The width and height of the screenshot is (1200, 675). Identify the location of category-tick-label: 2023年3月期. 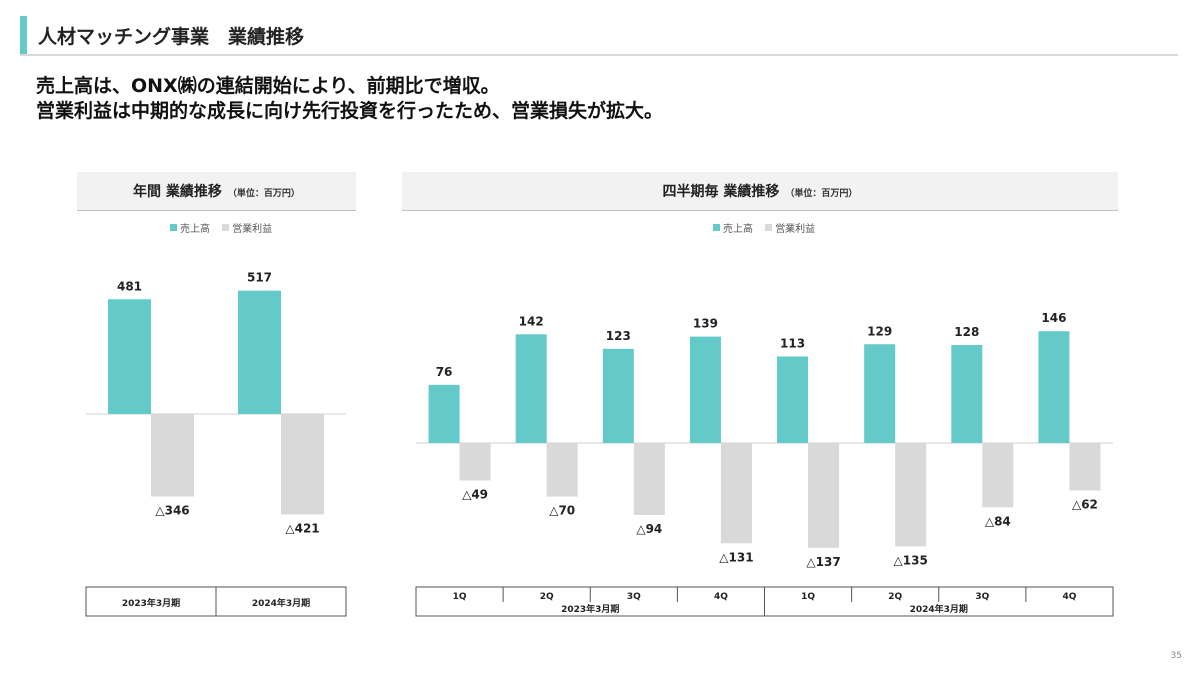
(151, 603).